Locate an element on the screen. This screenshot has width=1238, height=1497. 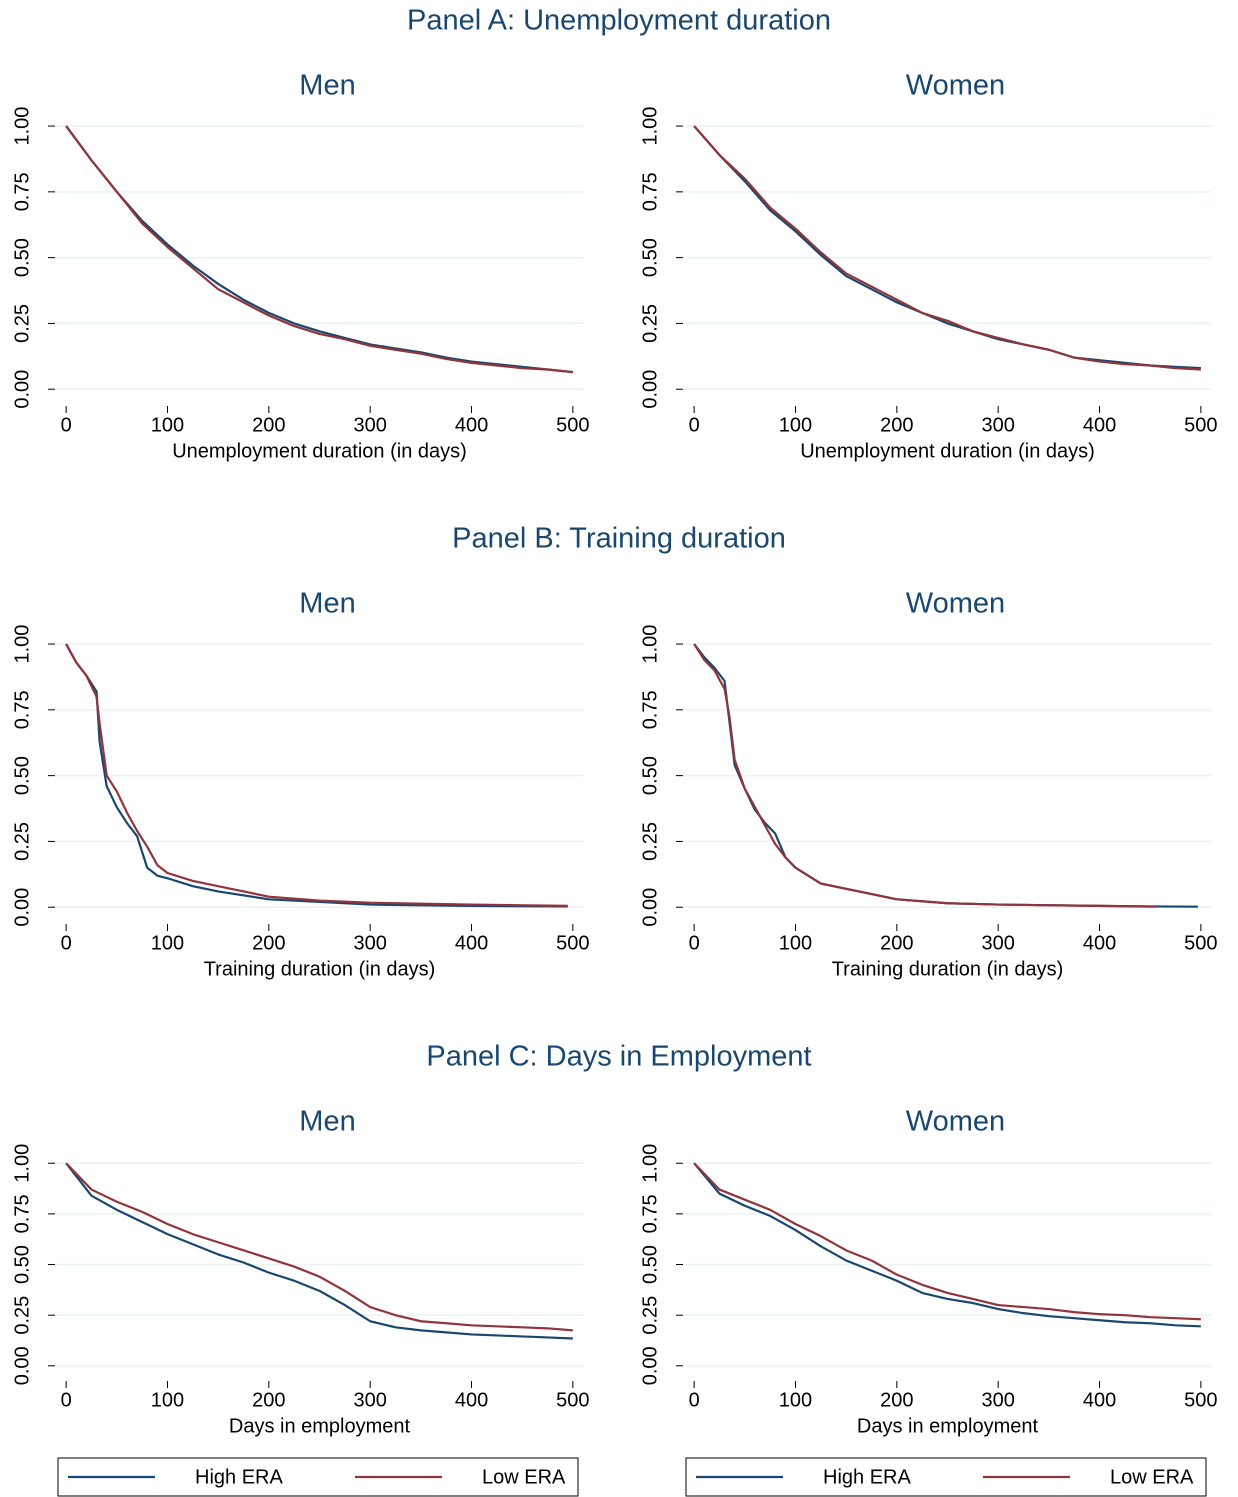
panel-title: Panel B: Training duration is located at coordinates (619, 539).